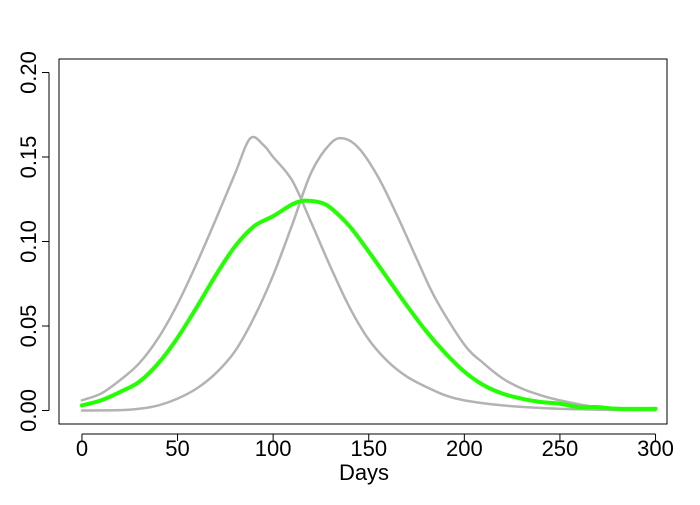 This screenshot has width=700, height=505. I want to click on y-tick-label: 0.05, so click(28, 326).